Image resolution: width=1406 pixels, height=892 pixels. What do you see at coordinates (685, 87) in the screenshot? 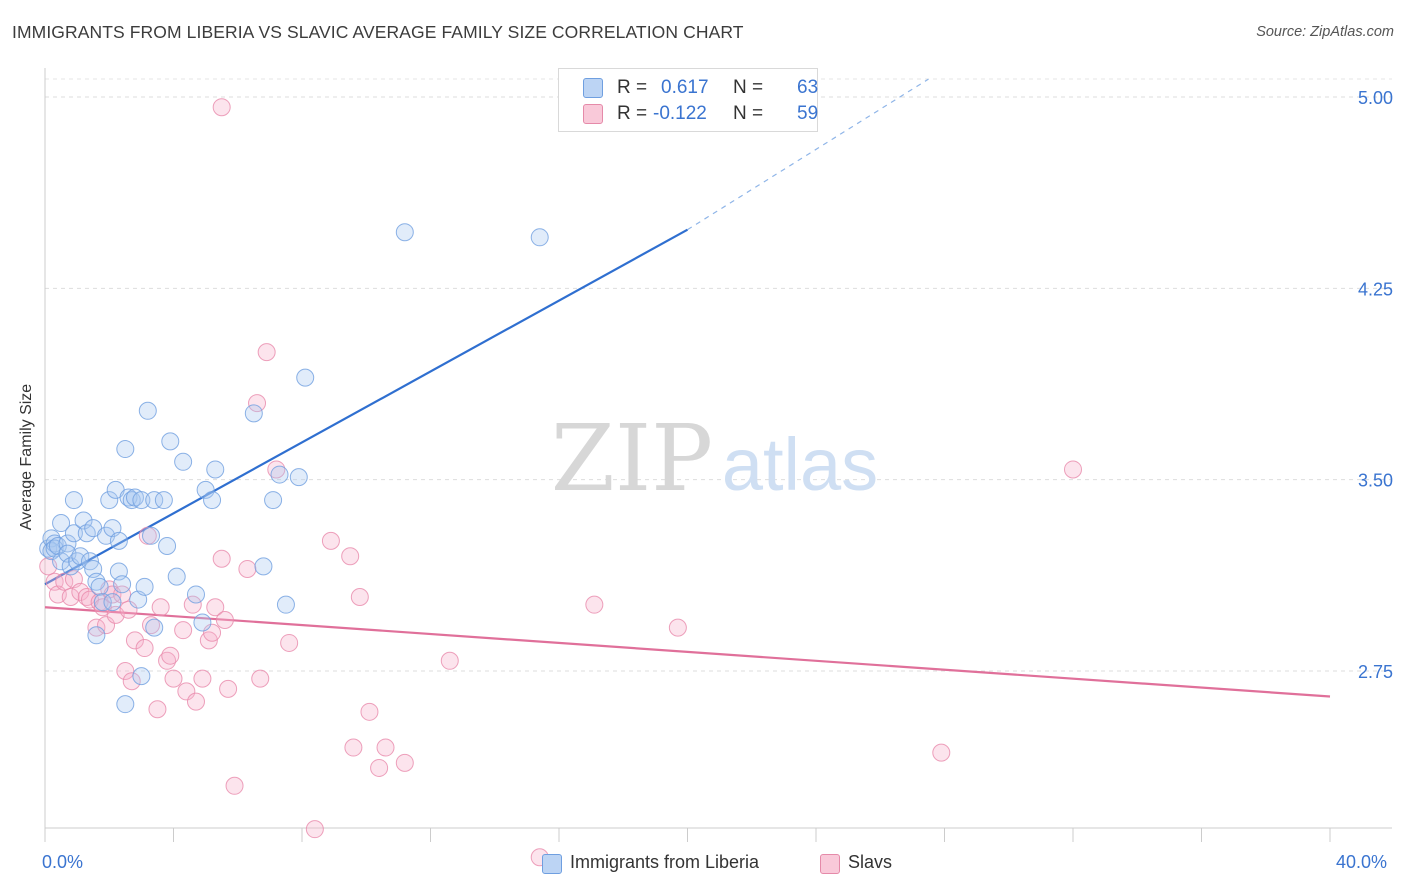
I see `legend-r-value: 0.617` at bounding box center [685, 87].